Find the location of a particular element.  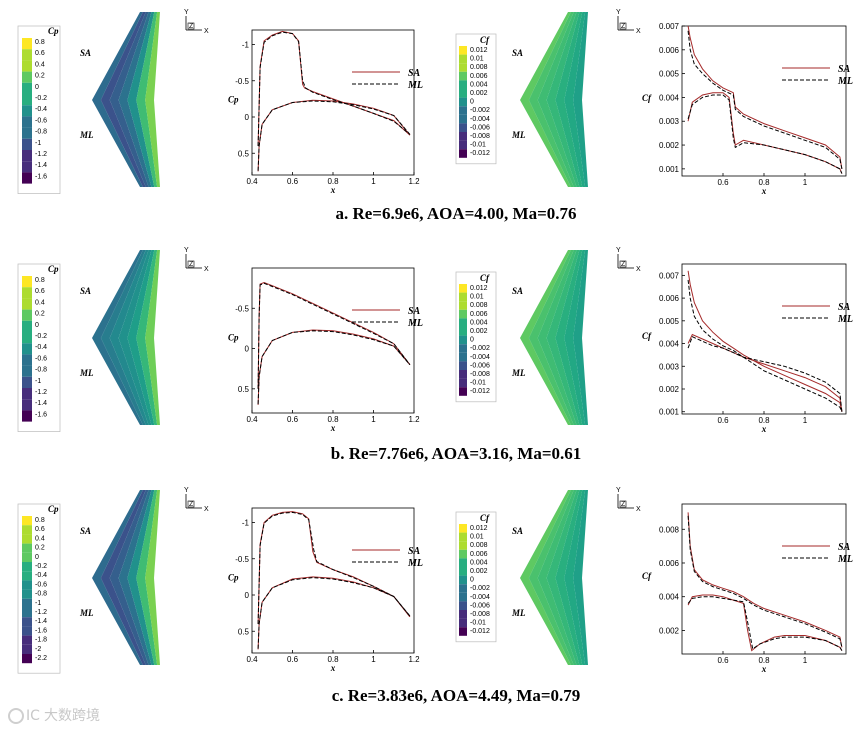

cf-colorbar-tick: 0.004 is located at coordinates (479, 562).